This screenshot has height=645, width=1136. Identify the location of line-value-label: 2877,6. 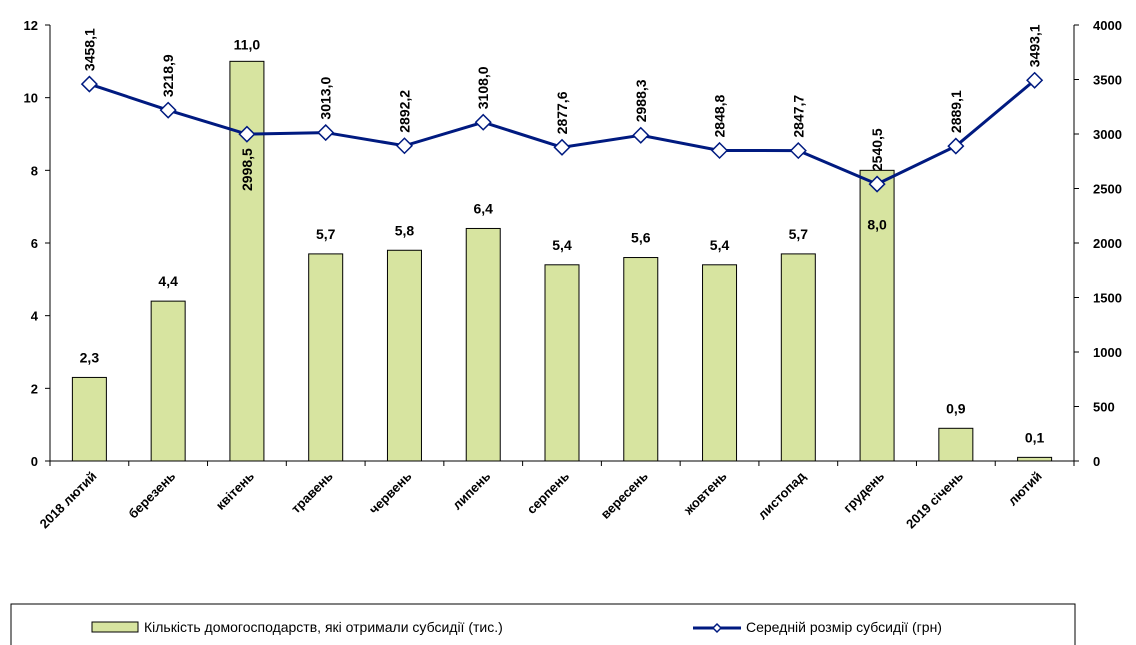
(562, 112).